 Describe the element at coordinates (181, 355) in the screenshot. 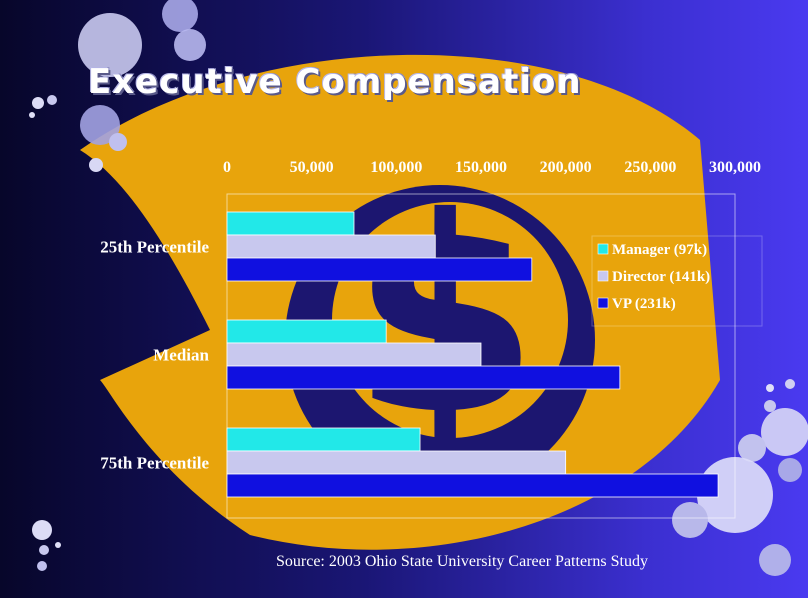

I see `category-label: Median` at that location.